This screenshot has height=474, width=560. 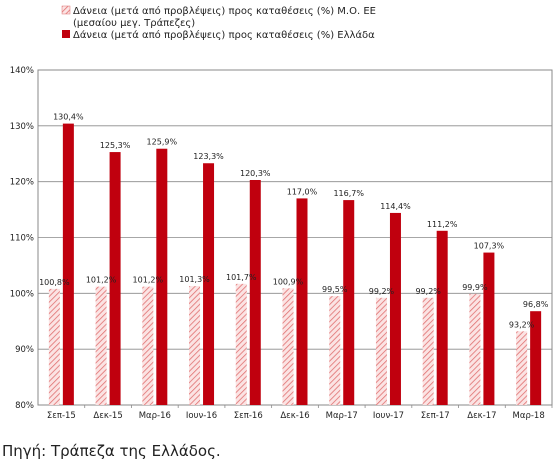 I want to click on x-tick-label: Δεκ-17, so click(x=481, y=416).